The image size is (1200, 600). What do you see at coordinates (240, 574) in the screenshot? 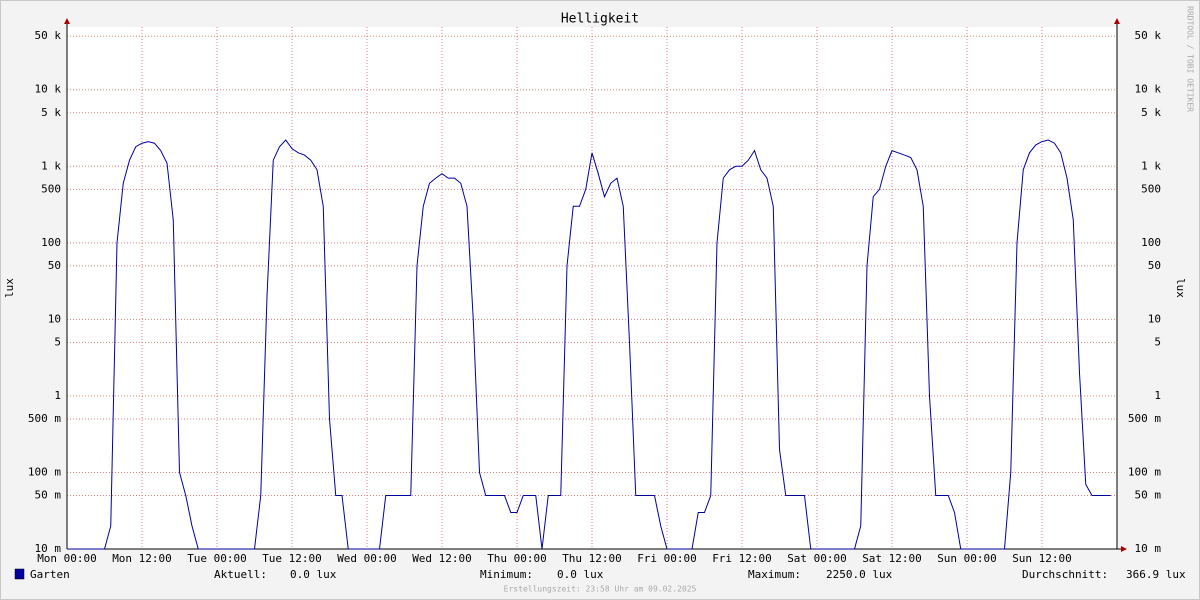
I see `stat-label: Aktuell:` at bounding box center [240, 574].